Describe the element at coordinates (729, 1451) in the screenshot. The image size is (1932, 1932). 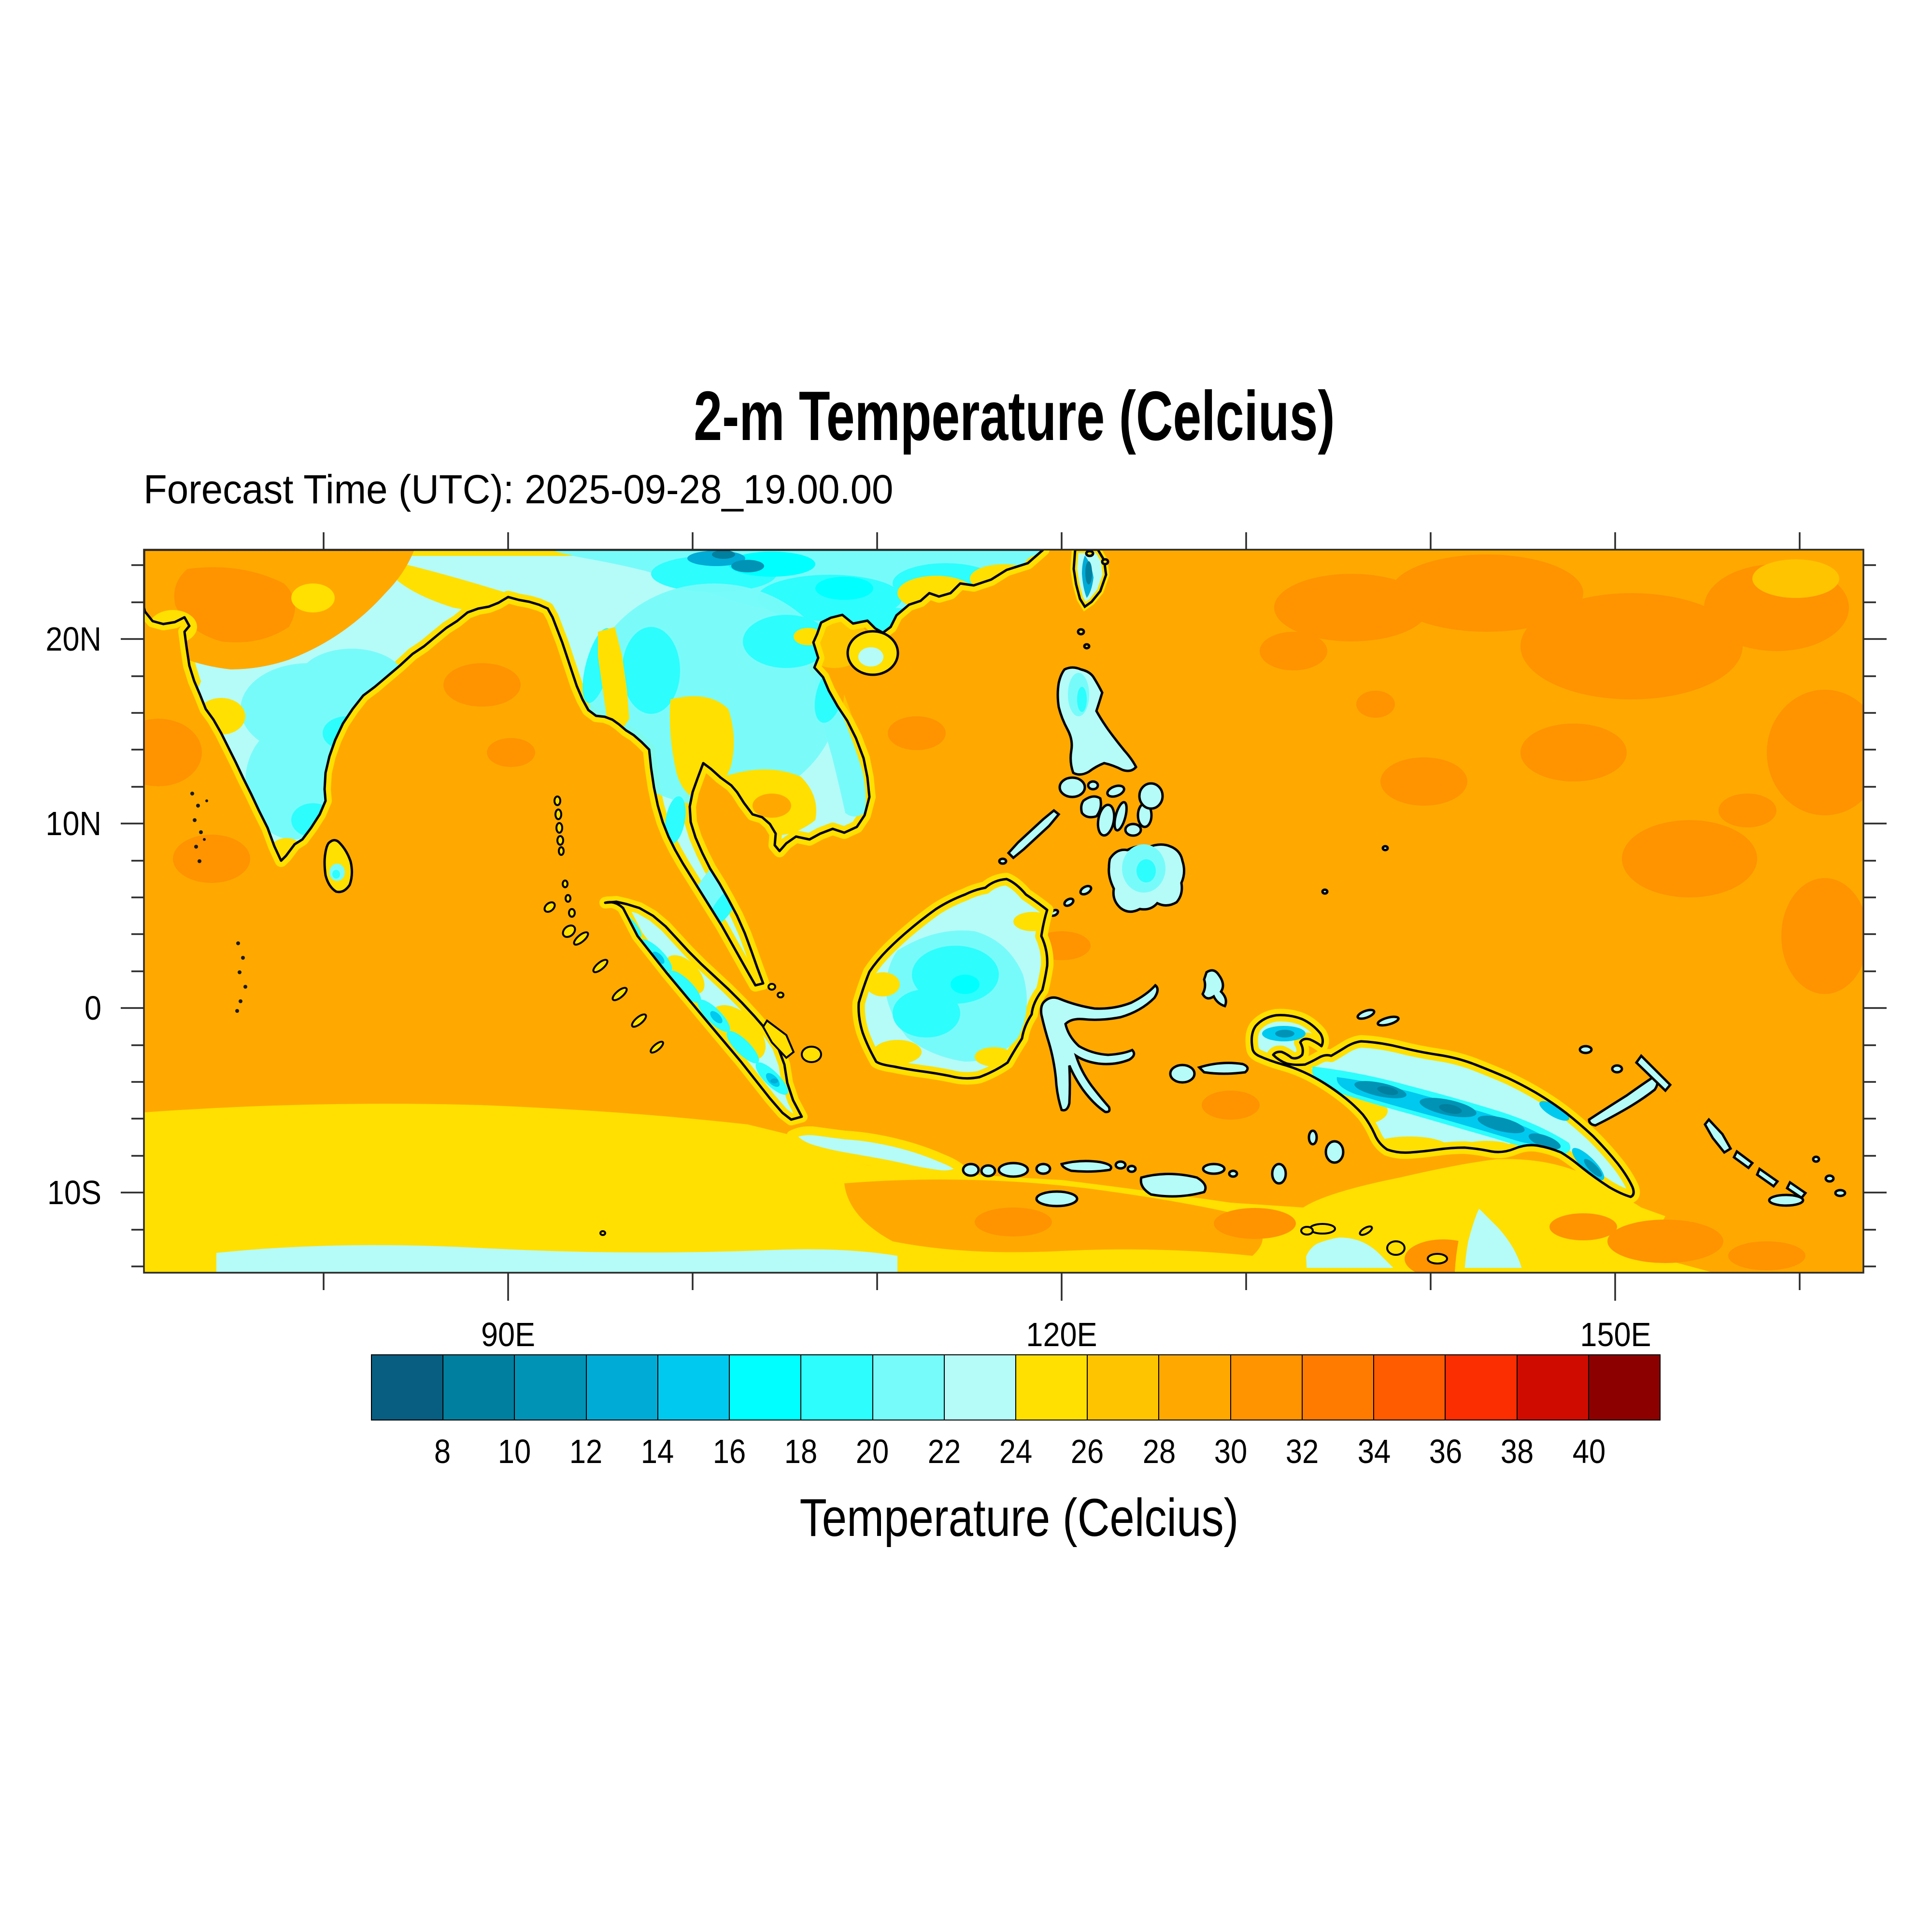
I see `colorbar-tick-label: 16` at that location.